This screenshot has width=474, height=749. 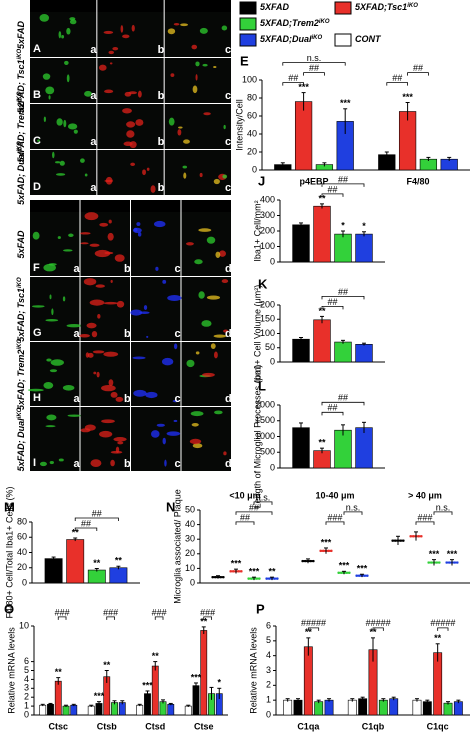 I want to click on comparison-label: ###, so click(x=62, y=612).